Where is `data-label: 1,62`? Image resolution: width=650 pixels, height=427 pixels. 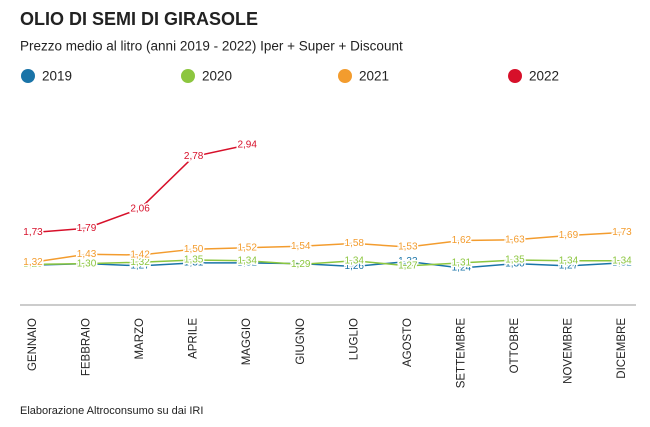 data-label: 1,62 is located at coordinates (462, 240).